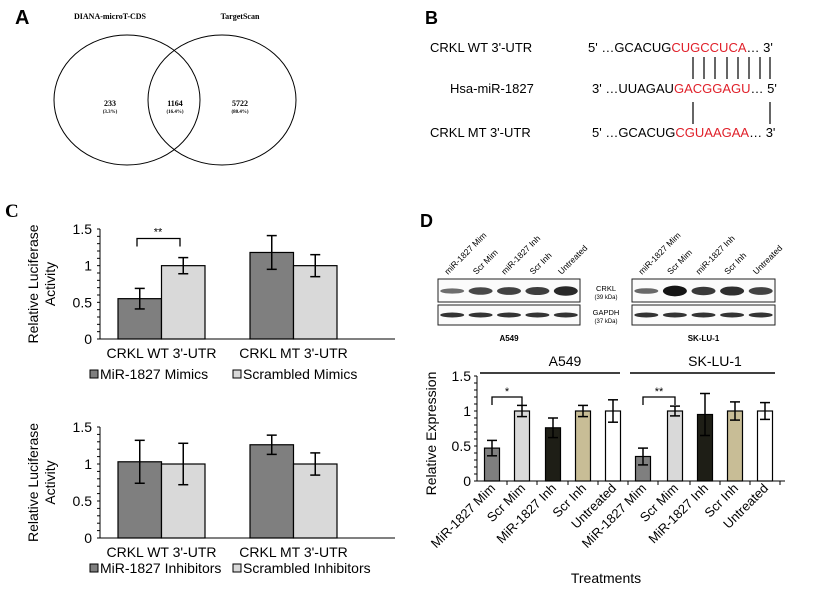 The height and width of the screenshot is (590, 814). Describe the element at coordinates (605, 322) in the screenshot. I see `blot-protein-size: (37 kDa)` at that location.